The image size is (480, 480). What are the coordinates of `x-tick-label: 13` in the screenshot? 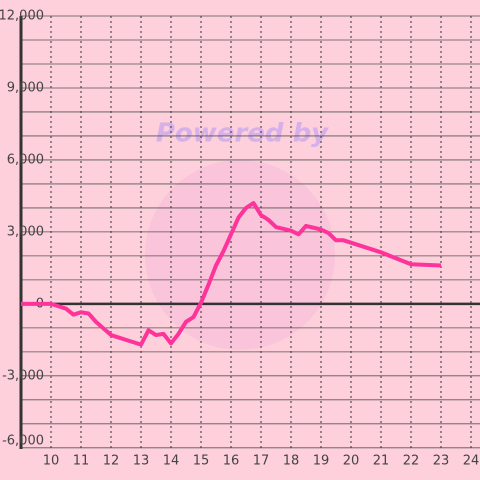 It's located at (141, 461).